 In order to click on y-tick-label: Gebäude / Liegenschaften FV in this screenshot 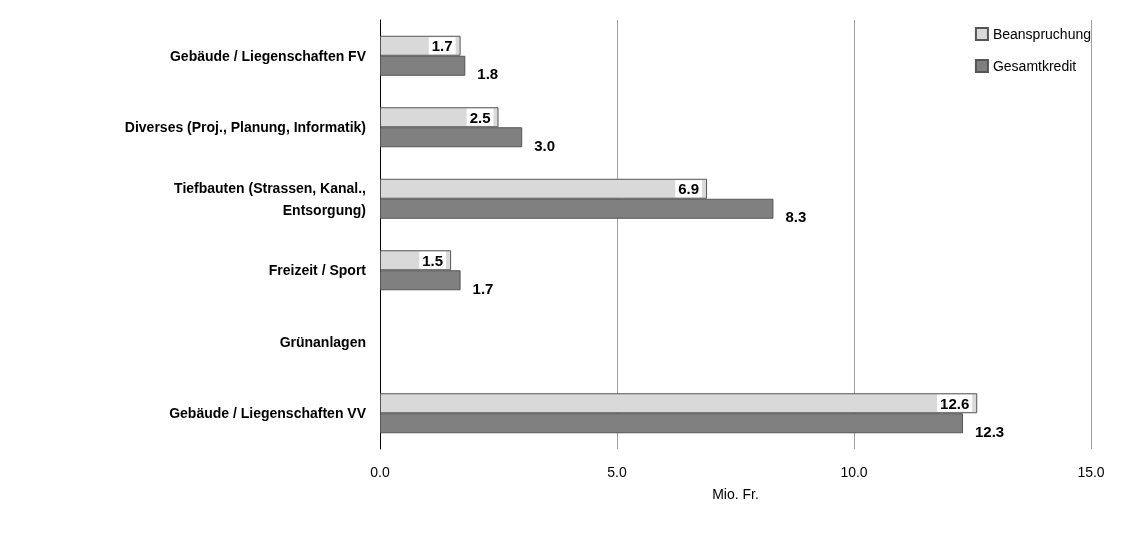, I will do `click(268, 55)`.